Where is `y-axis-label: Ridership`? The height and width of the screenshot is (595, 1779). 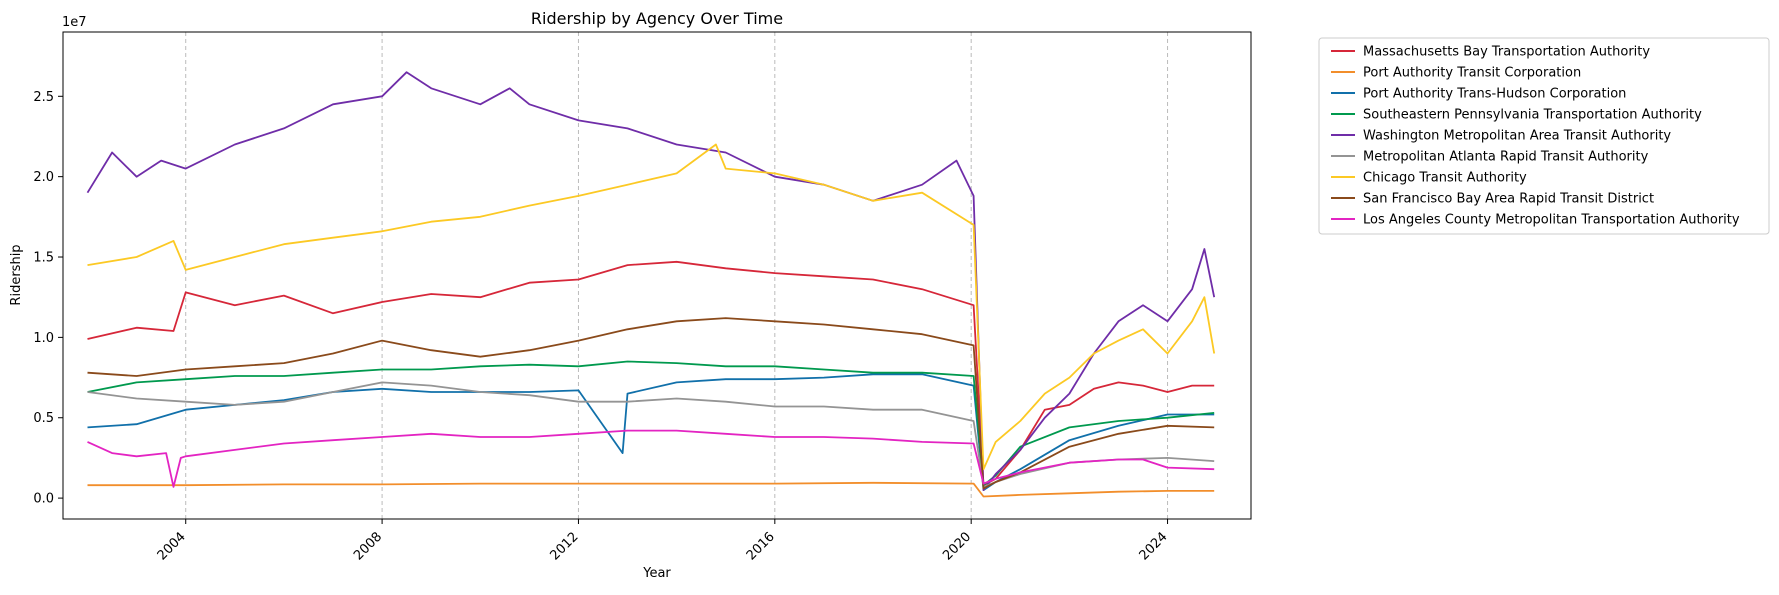
y-axis-label: Ridership is located at coordinates (16, 274).